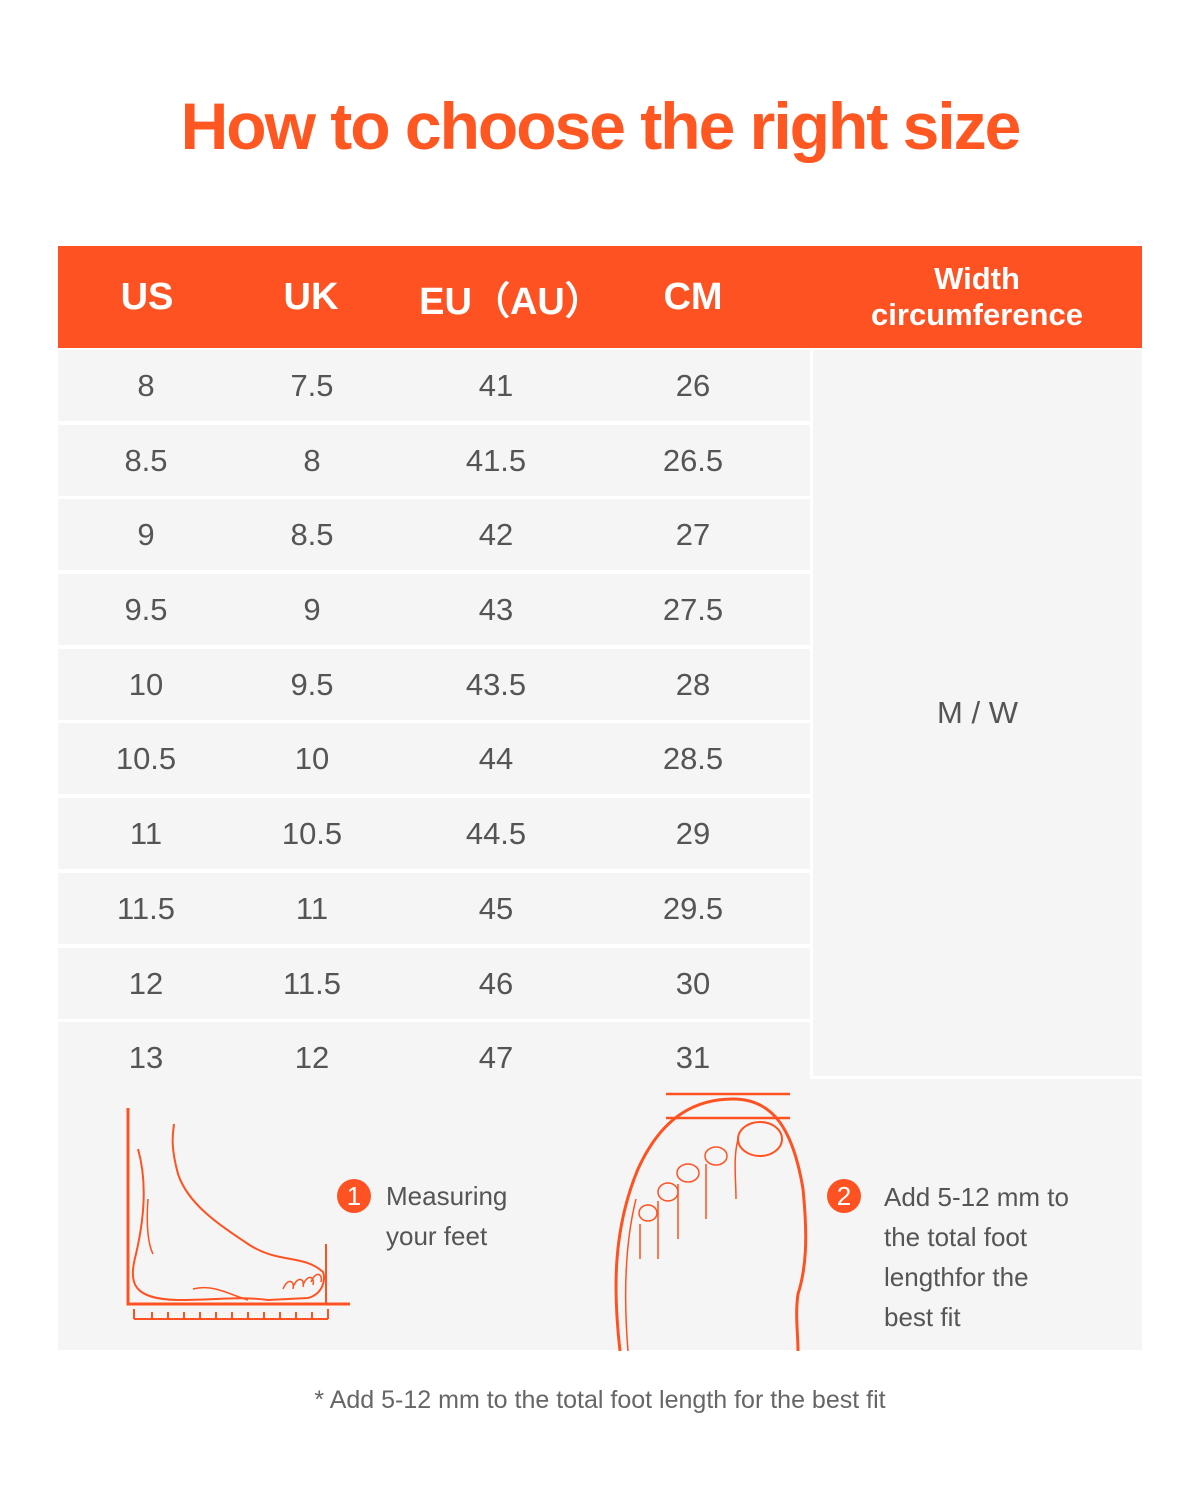 The height and width of the screenshot is (1500, 1200). What do you see at coordinates (447, 1196) in the screenshot?
I see `step-1-line: Measuring` at bounding box center [447, 1196].